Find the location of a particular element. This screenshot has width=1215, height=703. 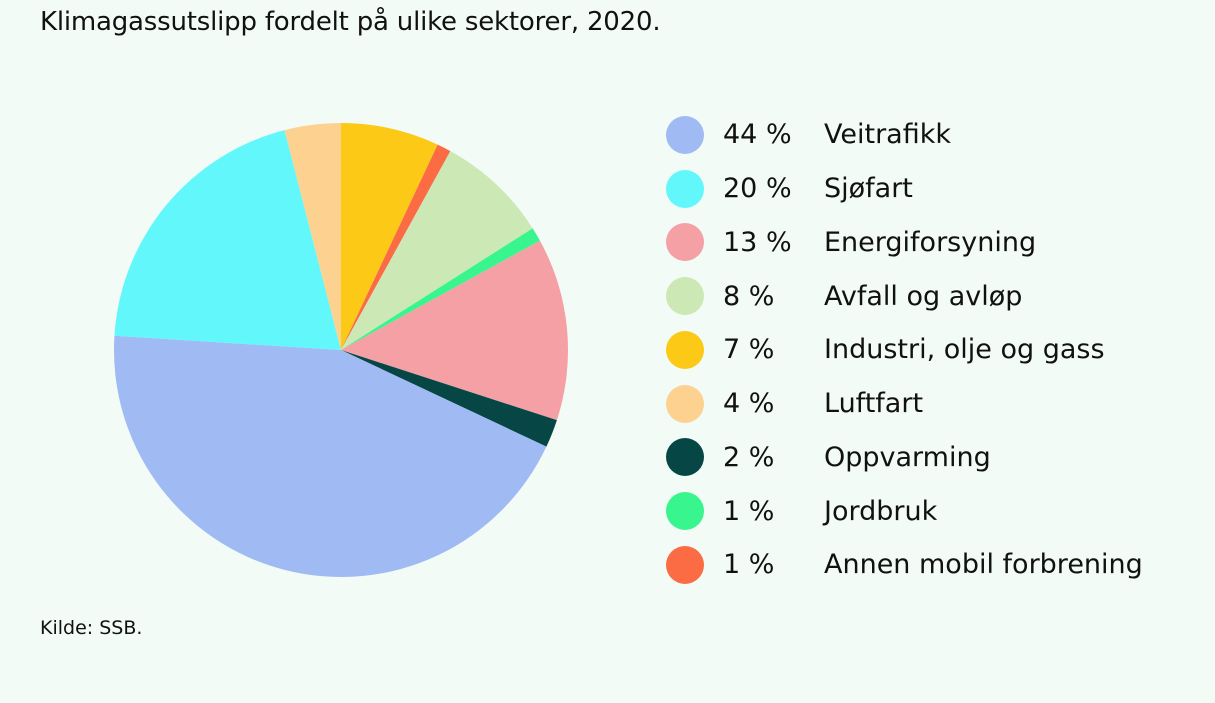

legend-item-industri-olje-og-gass: 7 % Industri, olje og gass is located at coordinates (904, 350).